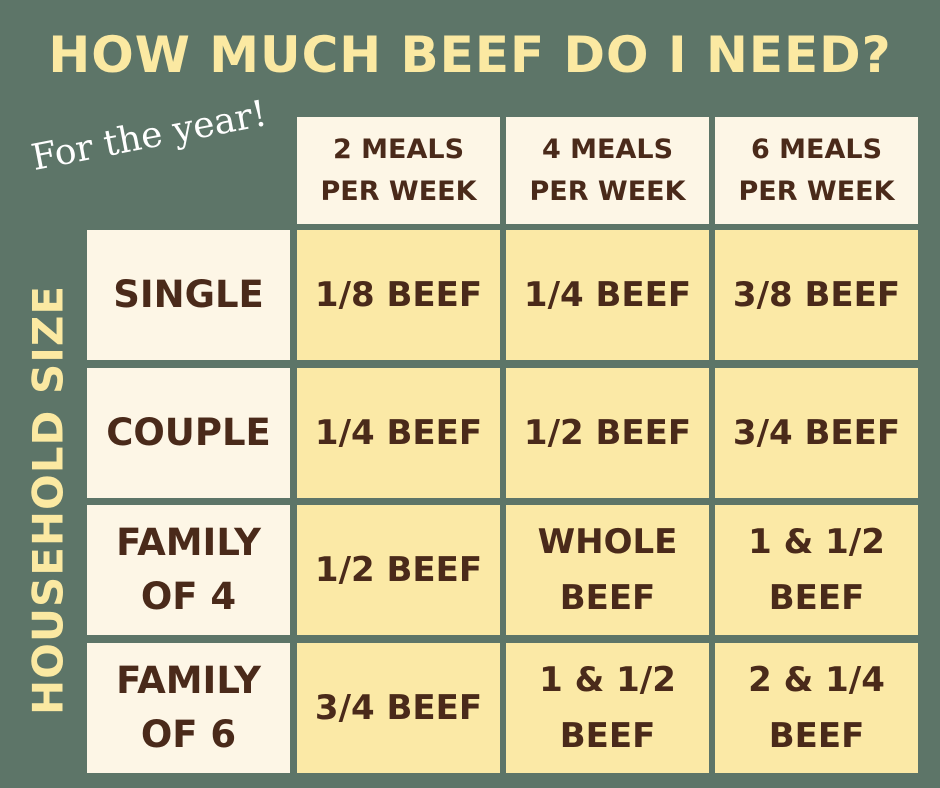 This screenshot has height=788, width=940. I want to click on subtitle: For the year!, so click(149, 136).